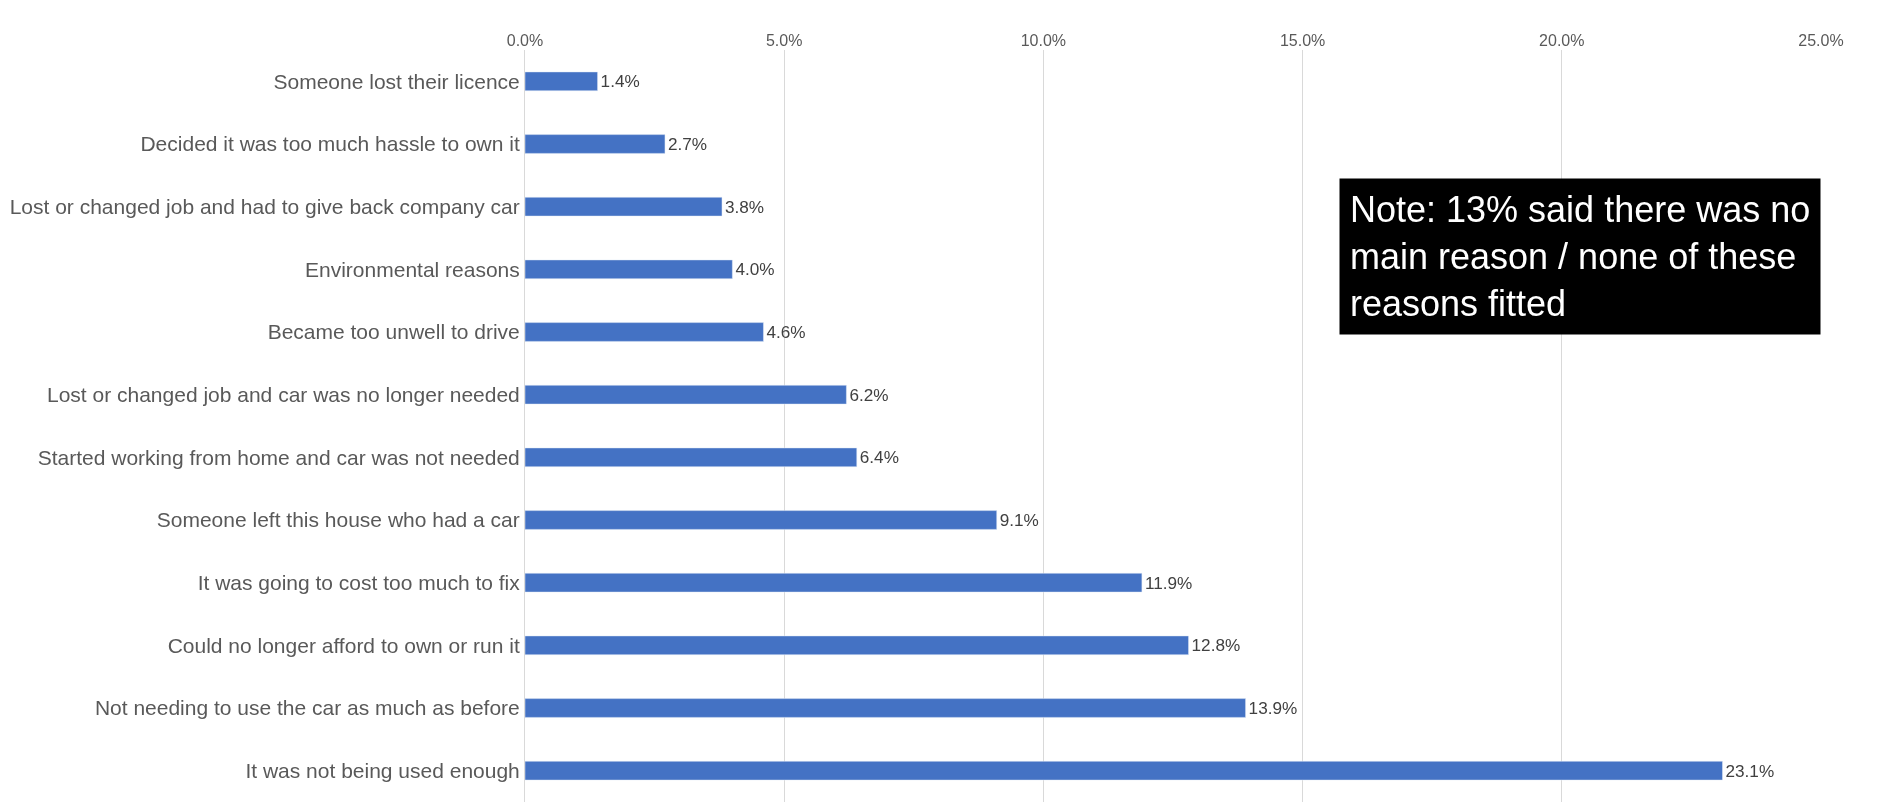 The height and width of the screenshot is (812, 1881). I want to click on annotation: Note: 13% said there was no main reason / none of these reasons fitted, so click(1580, 256).